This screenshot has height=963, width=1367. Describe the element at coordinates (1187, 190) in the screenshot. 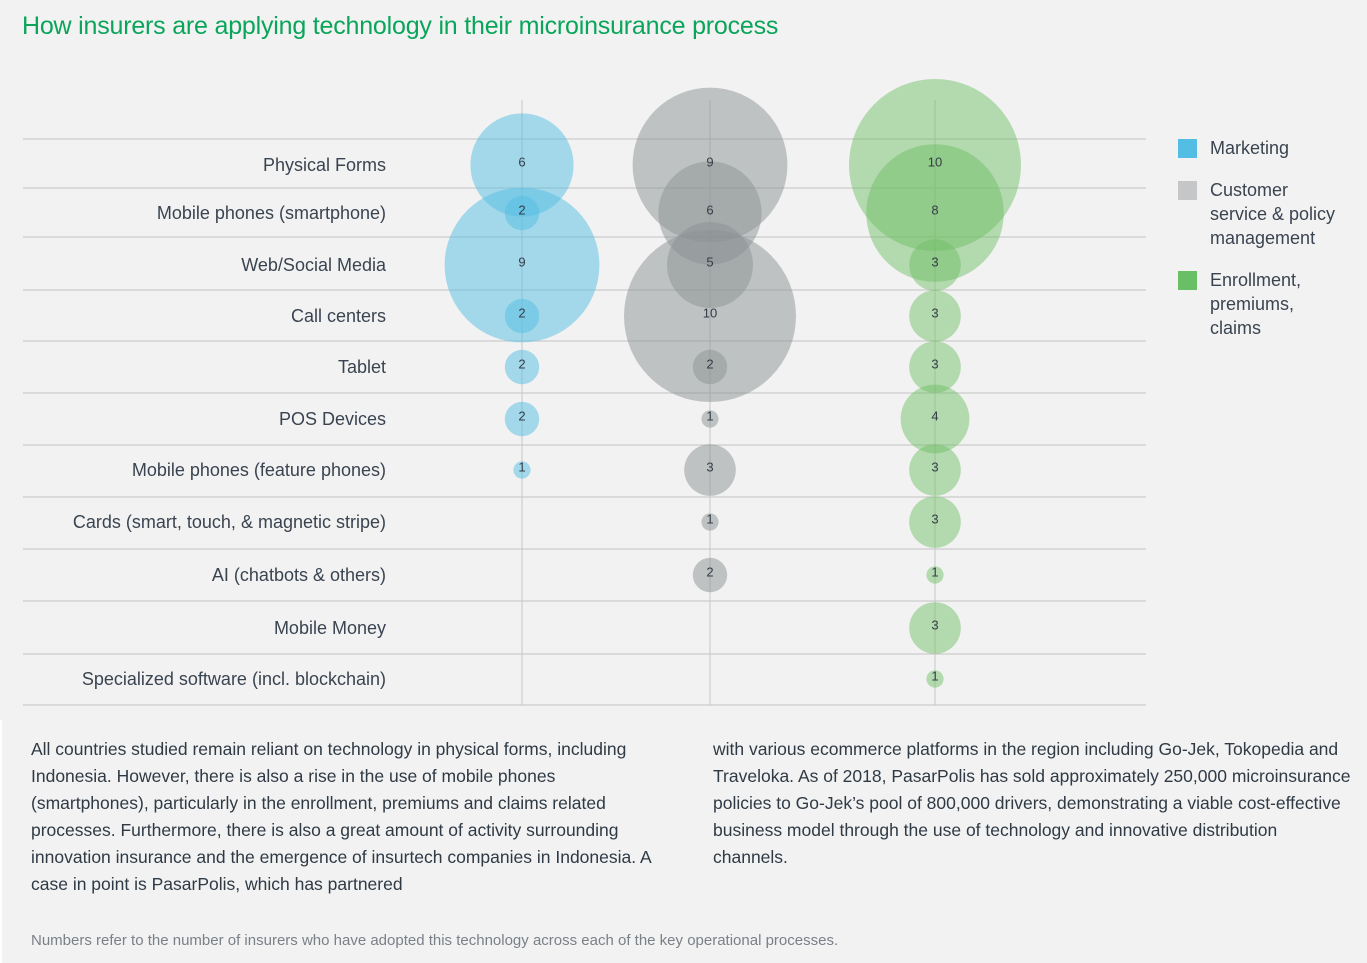

I see `legend-swatch-customer-service` at that location.